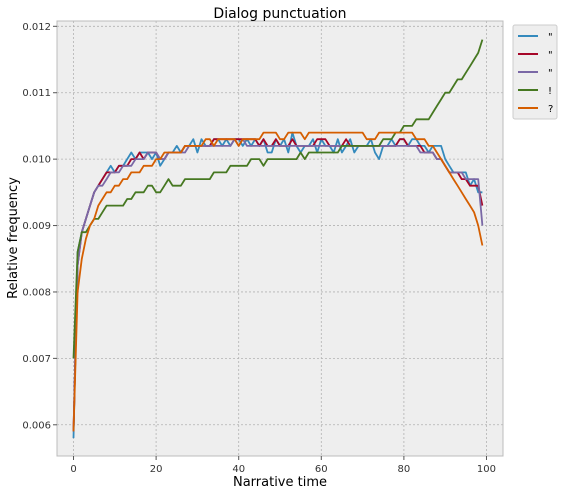 The height and width of the screenshot is (496, 564). Describe the element at coordinates (36, 160) in the screenshot. I see `y-tick-label: 0.010` at that location.